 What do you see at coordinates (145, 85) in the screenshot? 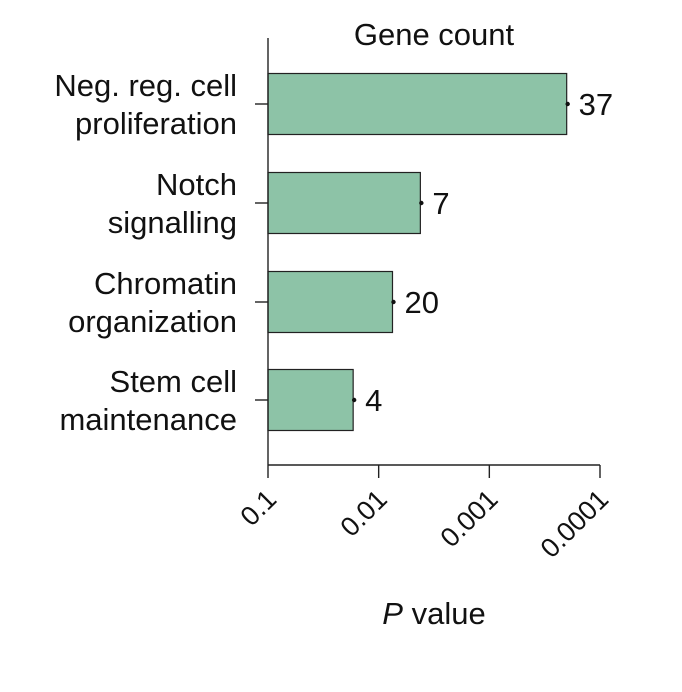
I see `category-label-line: Neg. reg. cell` at bounding box center [145, 85].